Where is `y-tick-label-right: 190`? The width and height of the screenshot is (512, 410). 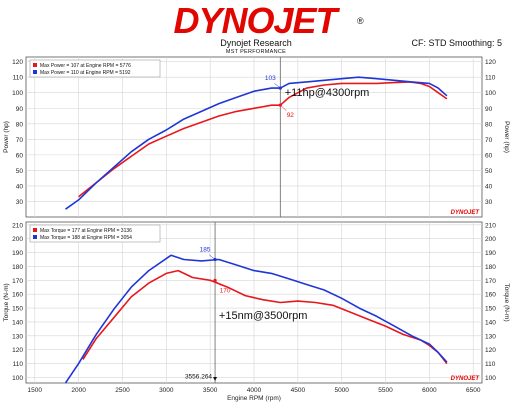 y-tick-label-right: 190 is located at coordinates (490, 253).